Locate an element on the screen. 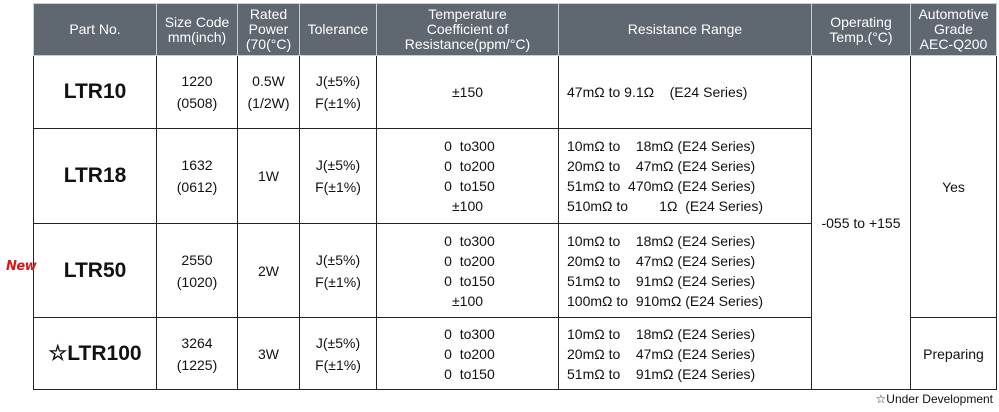 Image resolution: width=999 pixels, height=412 pixels. tcr: 0 to300 0 to200 0 to150 is located at coordinates (467, 353).